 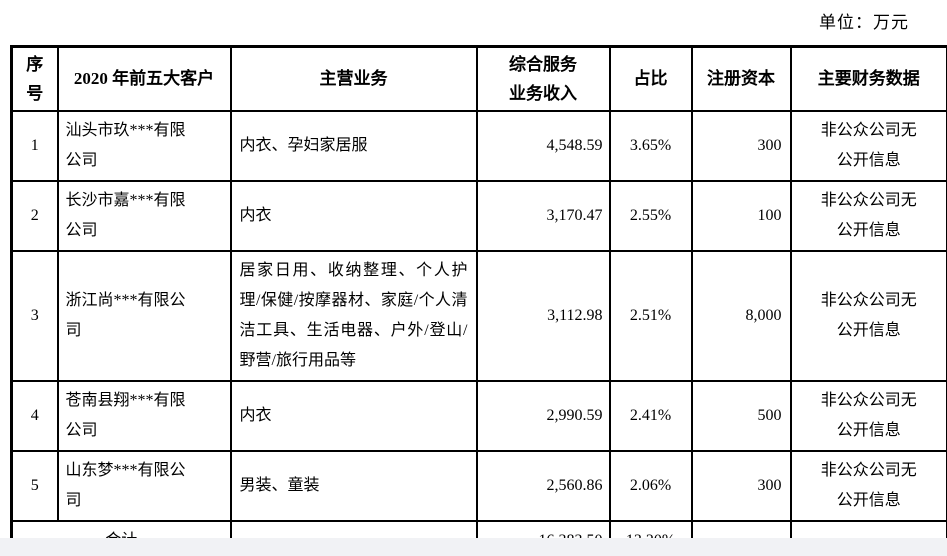 I want to click on cell-share: 3.65%, so click(x=650, y=145).